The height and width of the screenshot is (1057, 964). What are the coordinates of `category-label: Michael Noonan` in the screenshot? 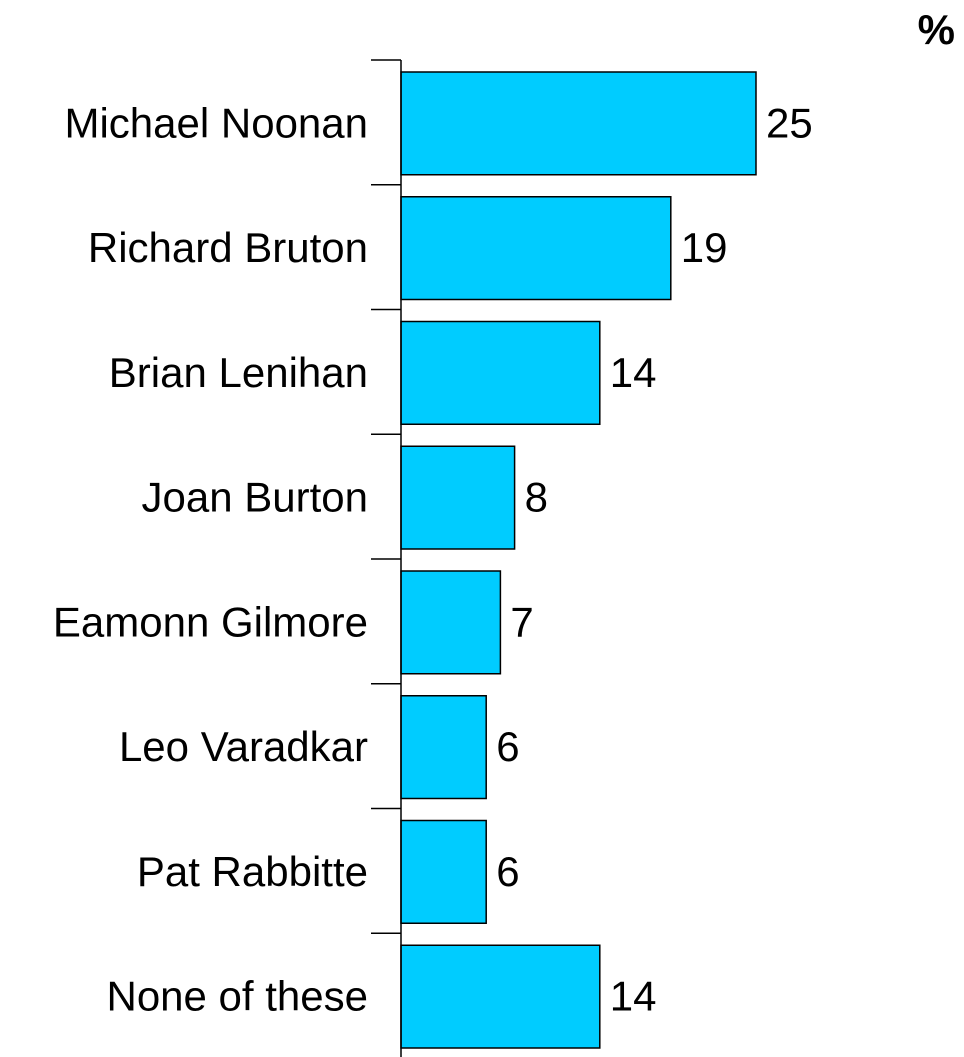 It's located at (216, 122).